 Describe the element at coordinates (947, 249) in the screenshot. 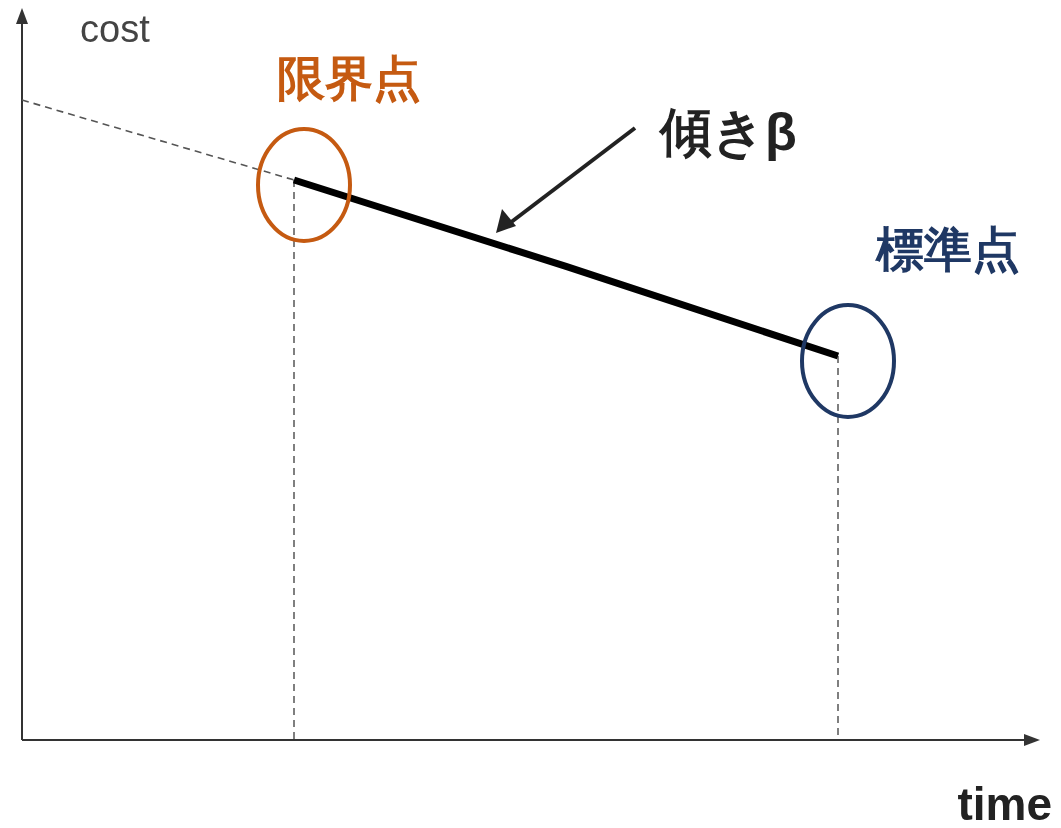

I see `annotation: 標準点` at that location.